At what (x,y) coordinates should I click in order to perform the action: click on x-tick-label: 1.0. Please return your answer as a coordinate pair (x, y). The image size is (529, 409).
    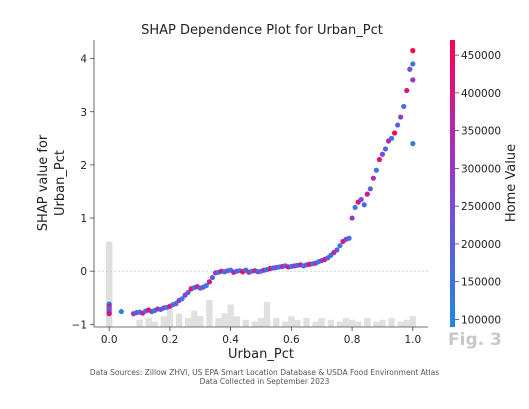
    Looking at the image, I should click on (412, 340).